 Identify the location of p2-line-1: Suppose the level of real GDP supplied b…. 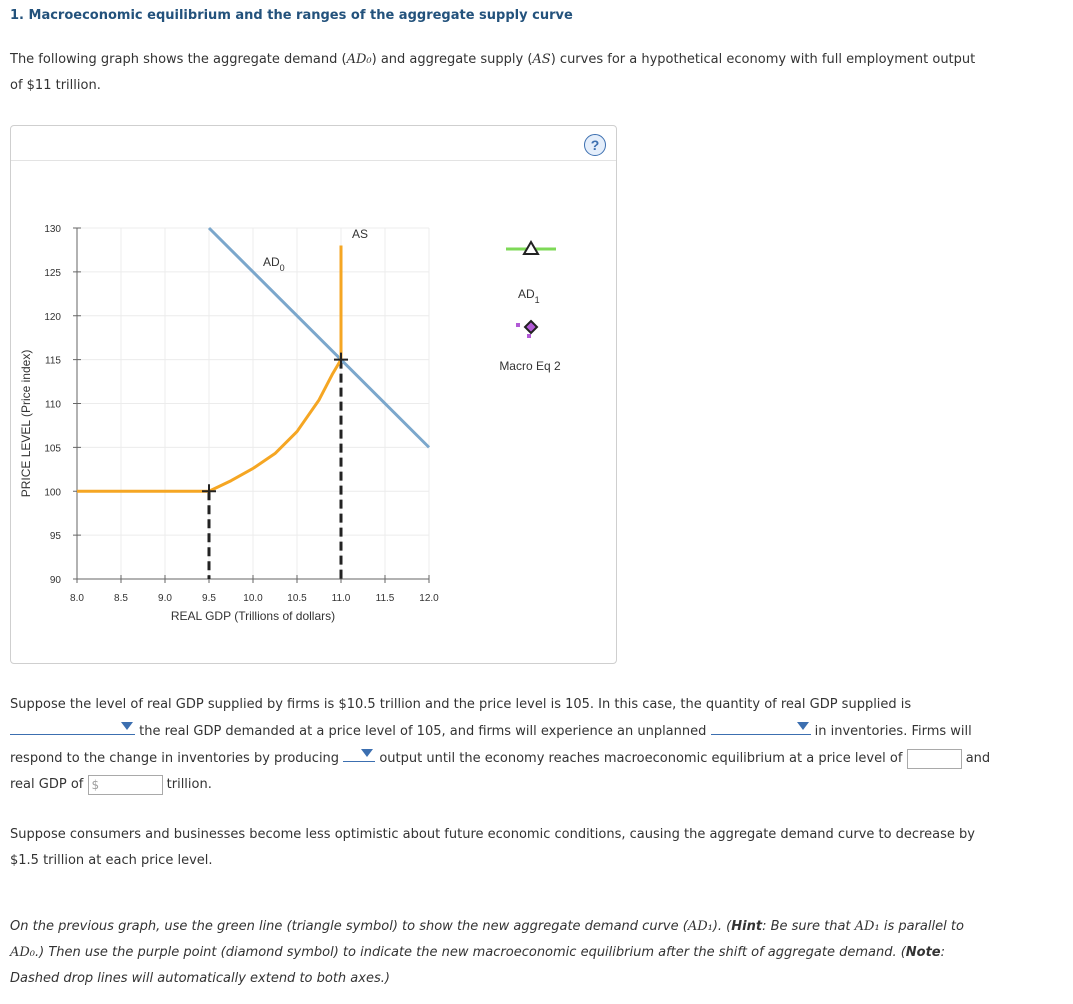
(461, 704).